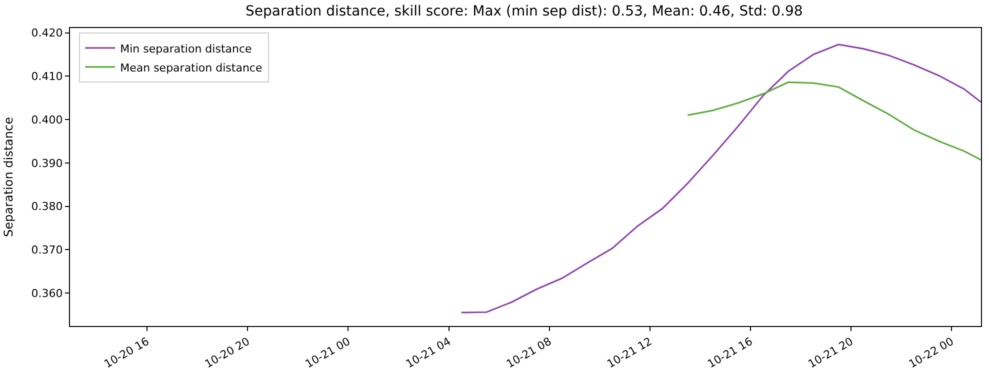 The image size is (989, 390). Describe the element at coordinates (9, 177) in the screenshot. I see `y-axis-title: Separation distance` at that location.